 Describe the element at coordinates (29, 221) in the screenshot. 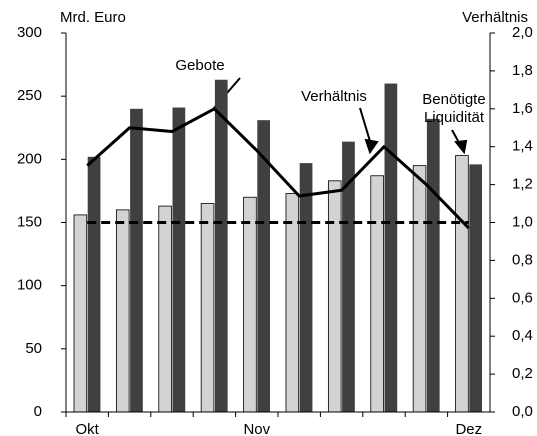

I see `y-tick-label: 150` at that location.